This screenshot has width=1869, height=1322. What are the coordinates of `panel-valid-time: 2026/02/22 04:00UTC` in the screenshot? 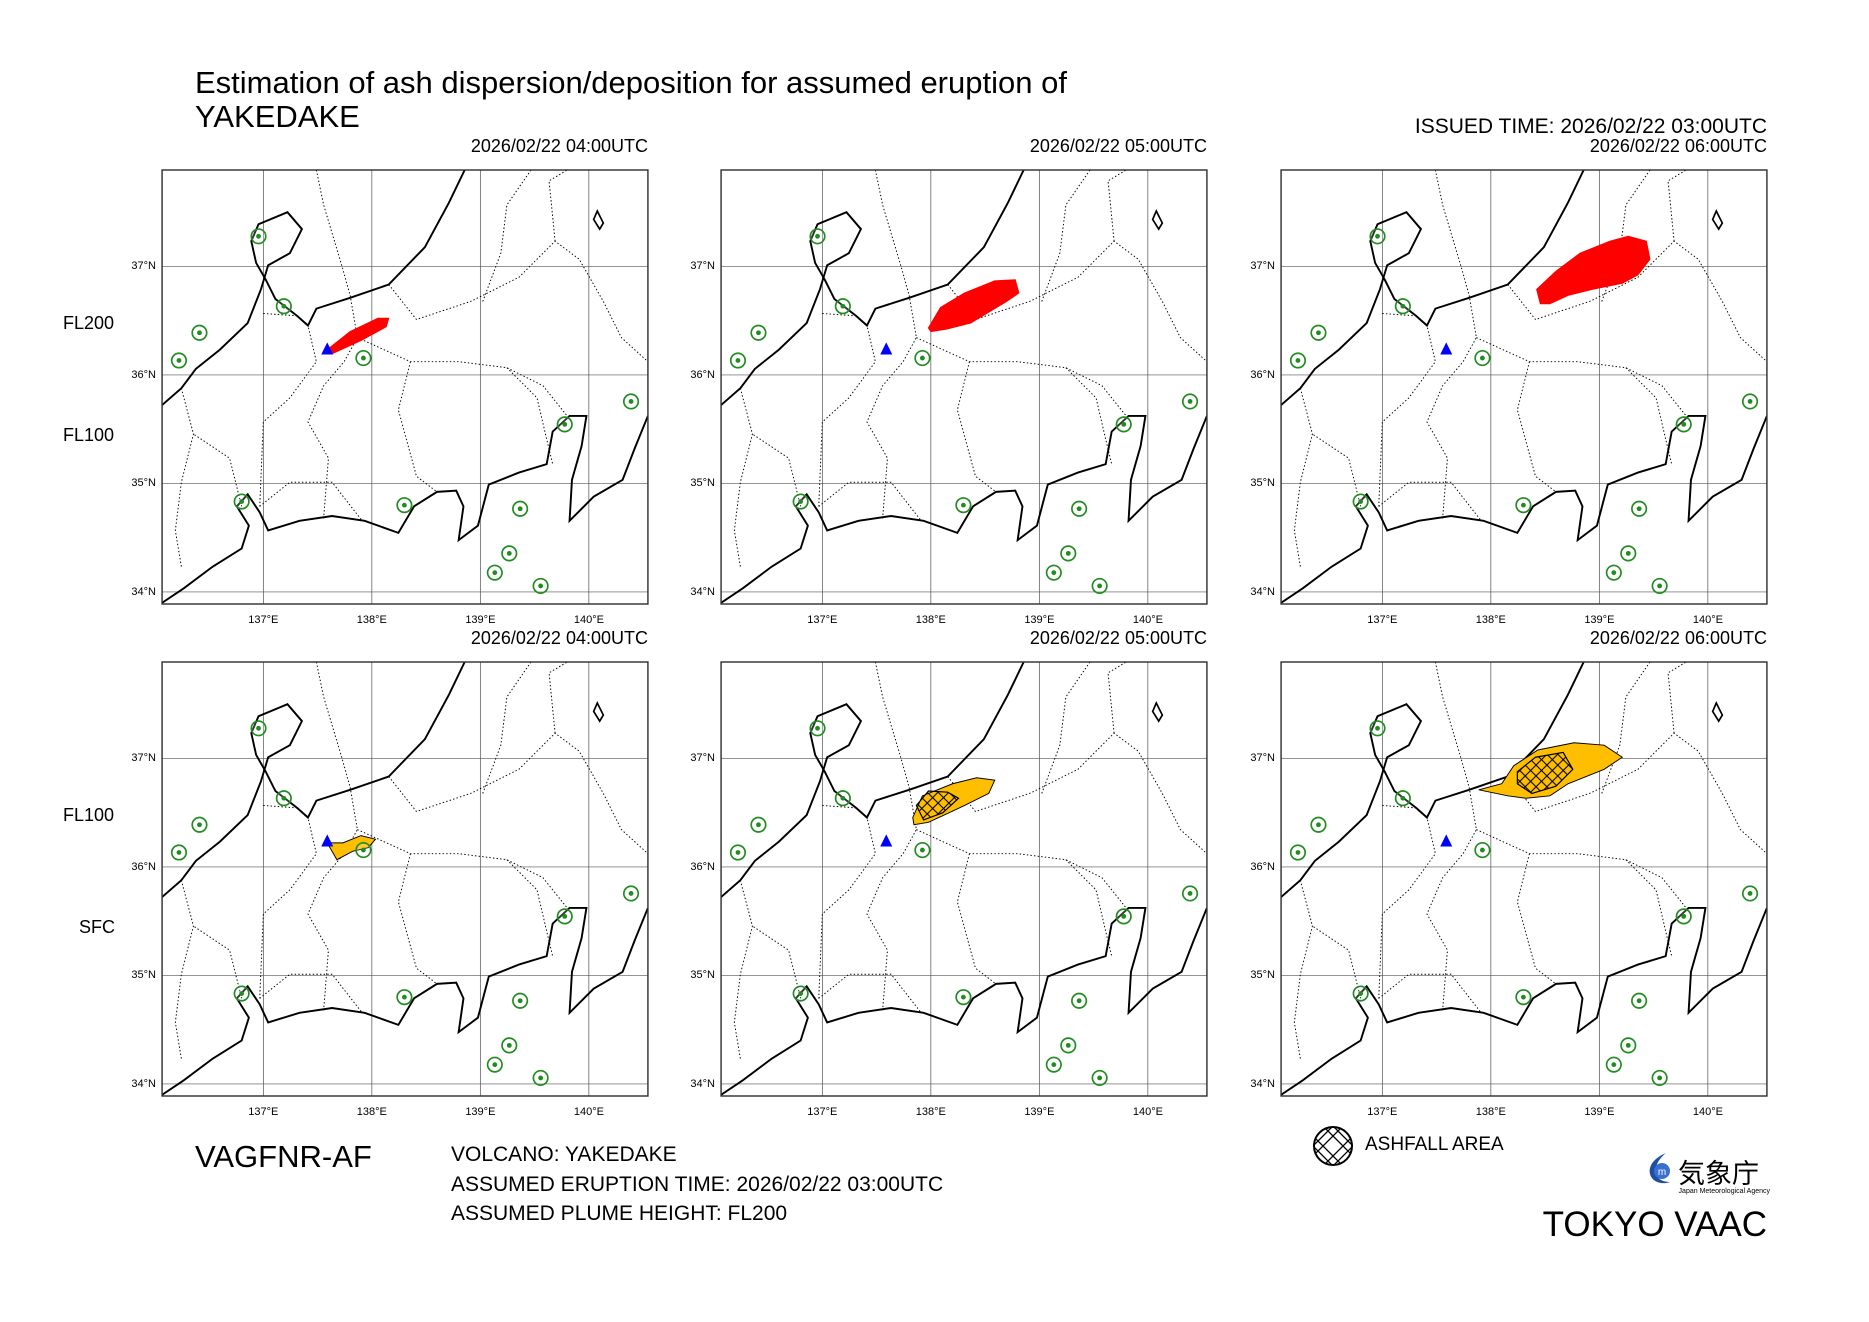 It's located at (559, 146).